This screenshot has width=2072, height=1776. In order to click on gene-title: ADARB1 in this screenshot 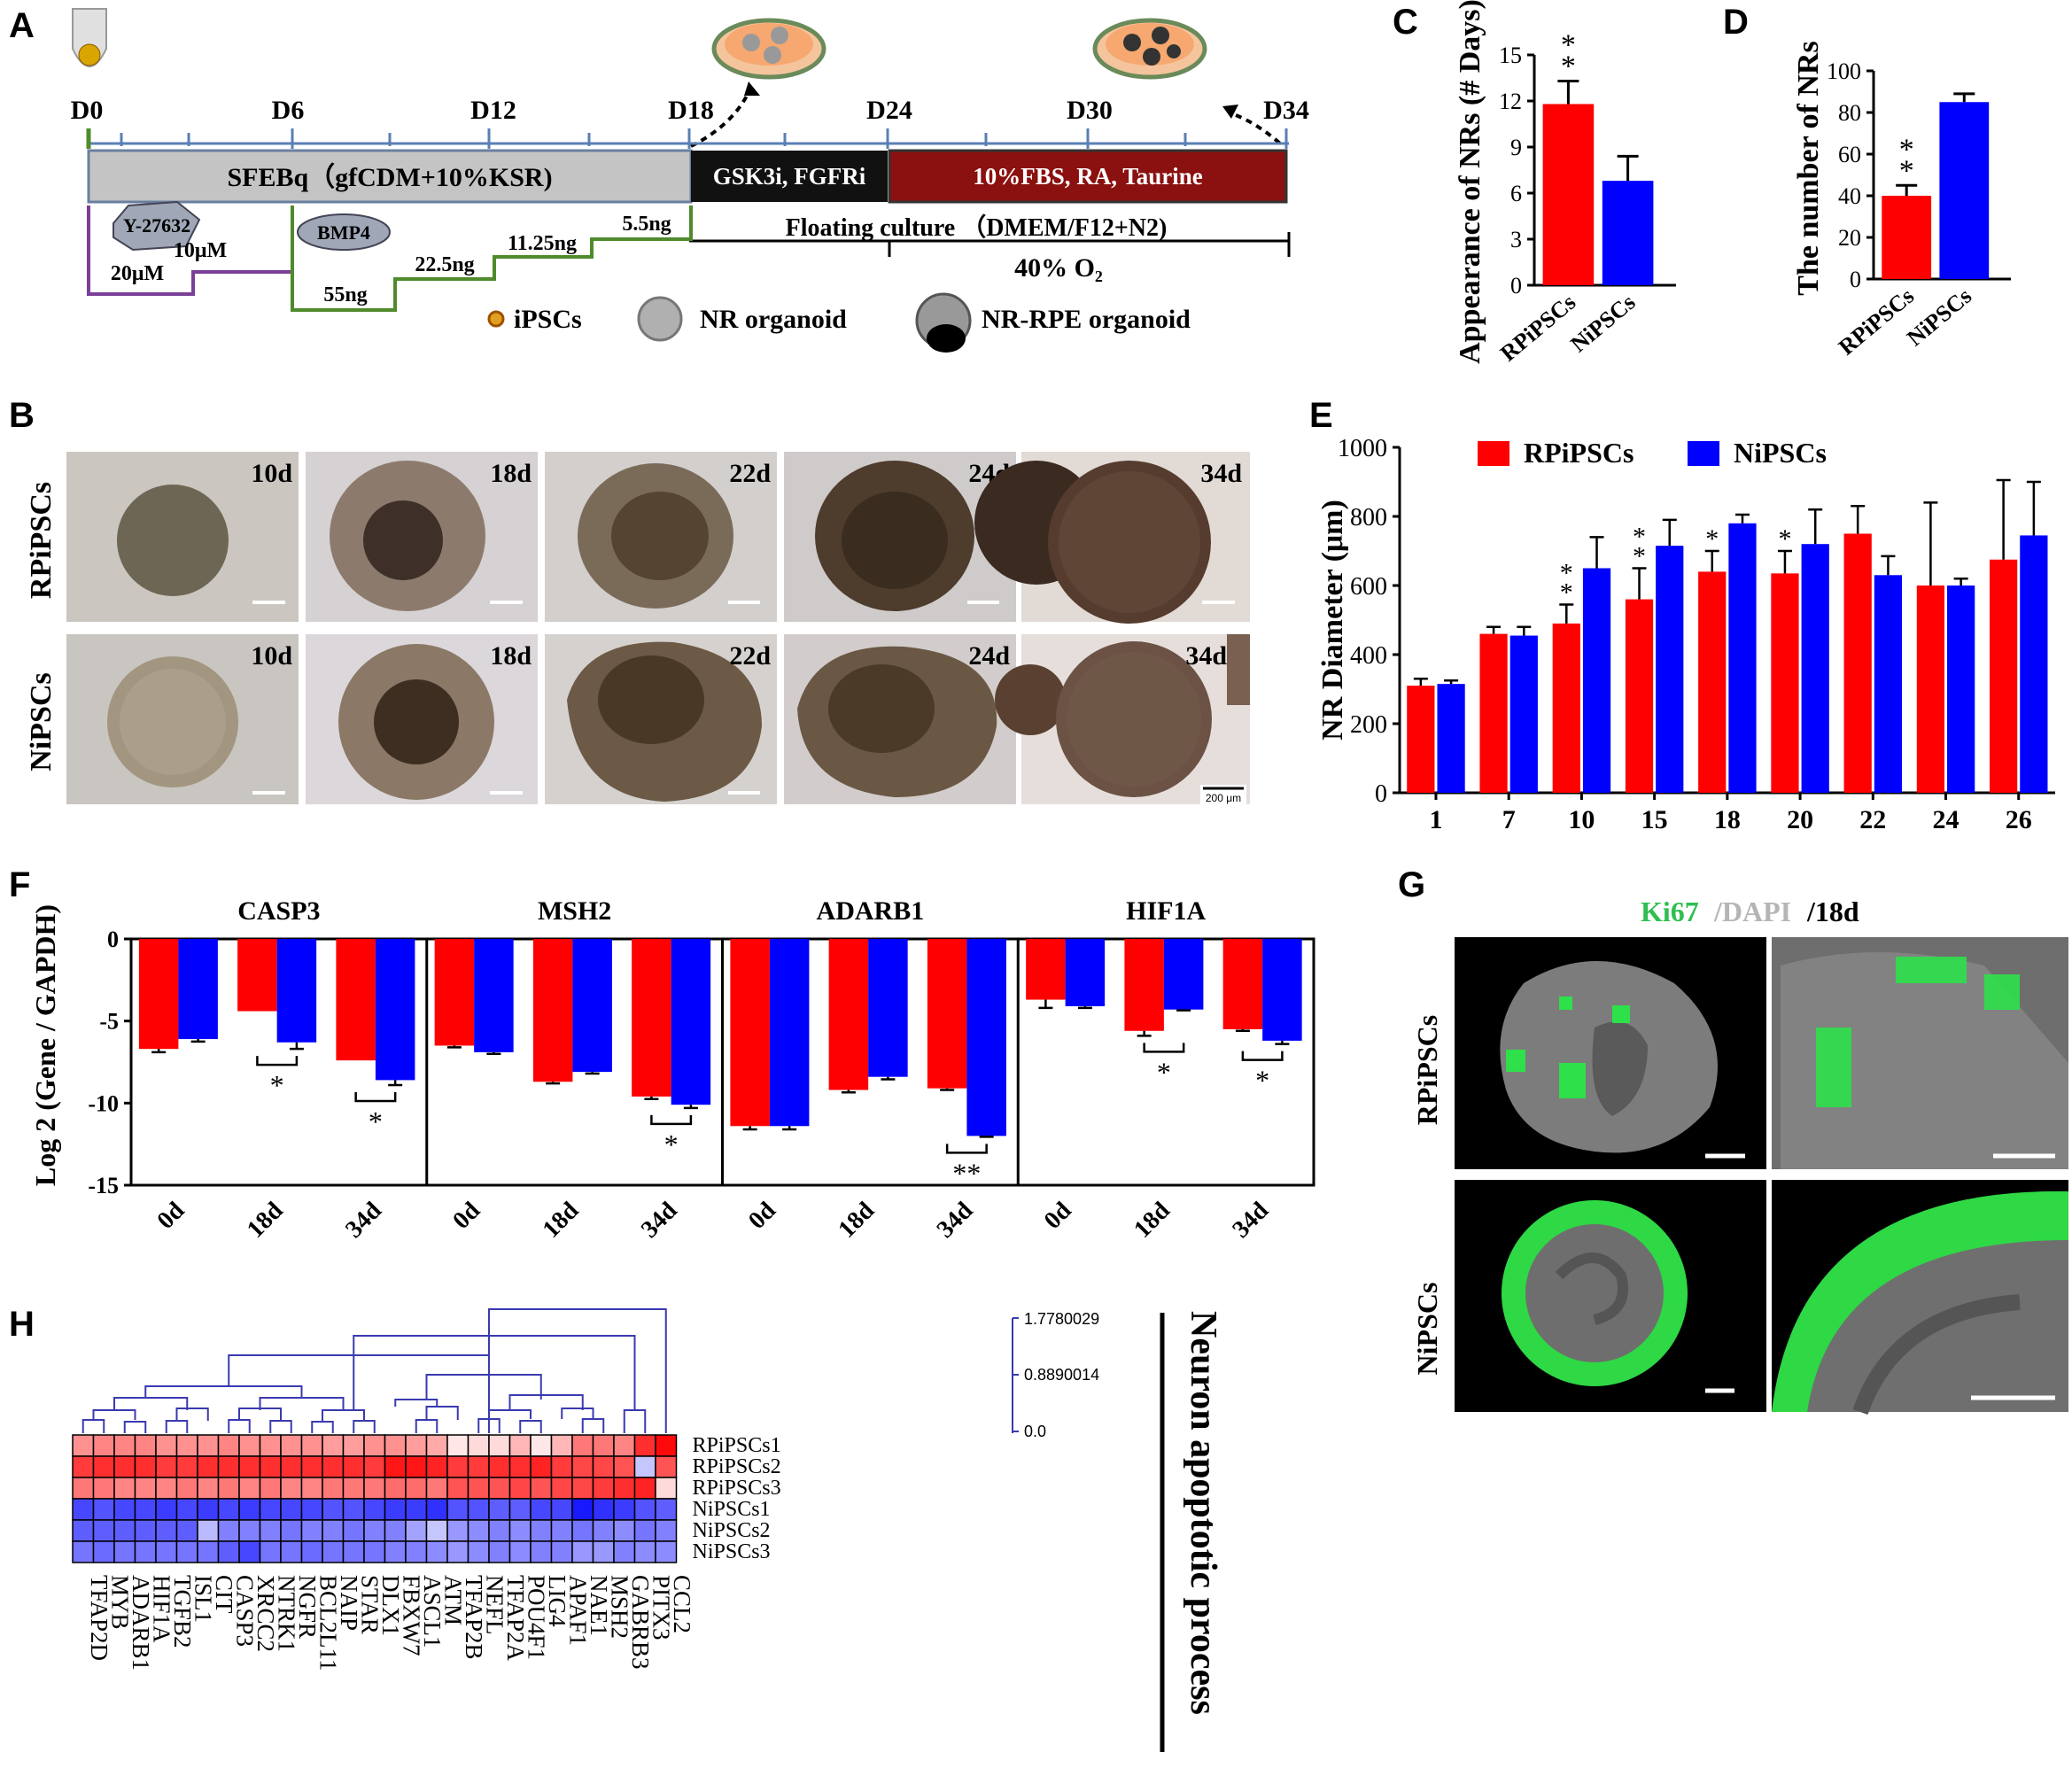, I will do `click(871, 911)`.